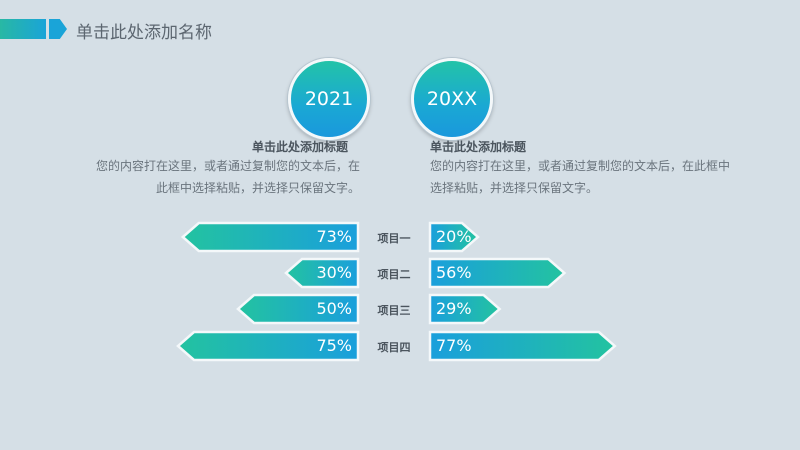 The image size is (800, 450). Describe the element at coordinates (478, 147) in the screenshot. I see `block-title-right: 单击此处添加标题` at that location.